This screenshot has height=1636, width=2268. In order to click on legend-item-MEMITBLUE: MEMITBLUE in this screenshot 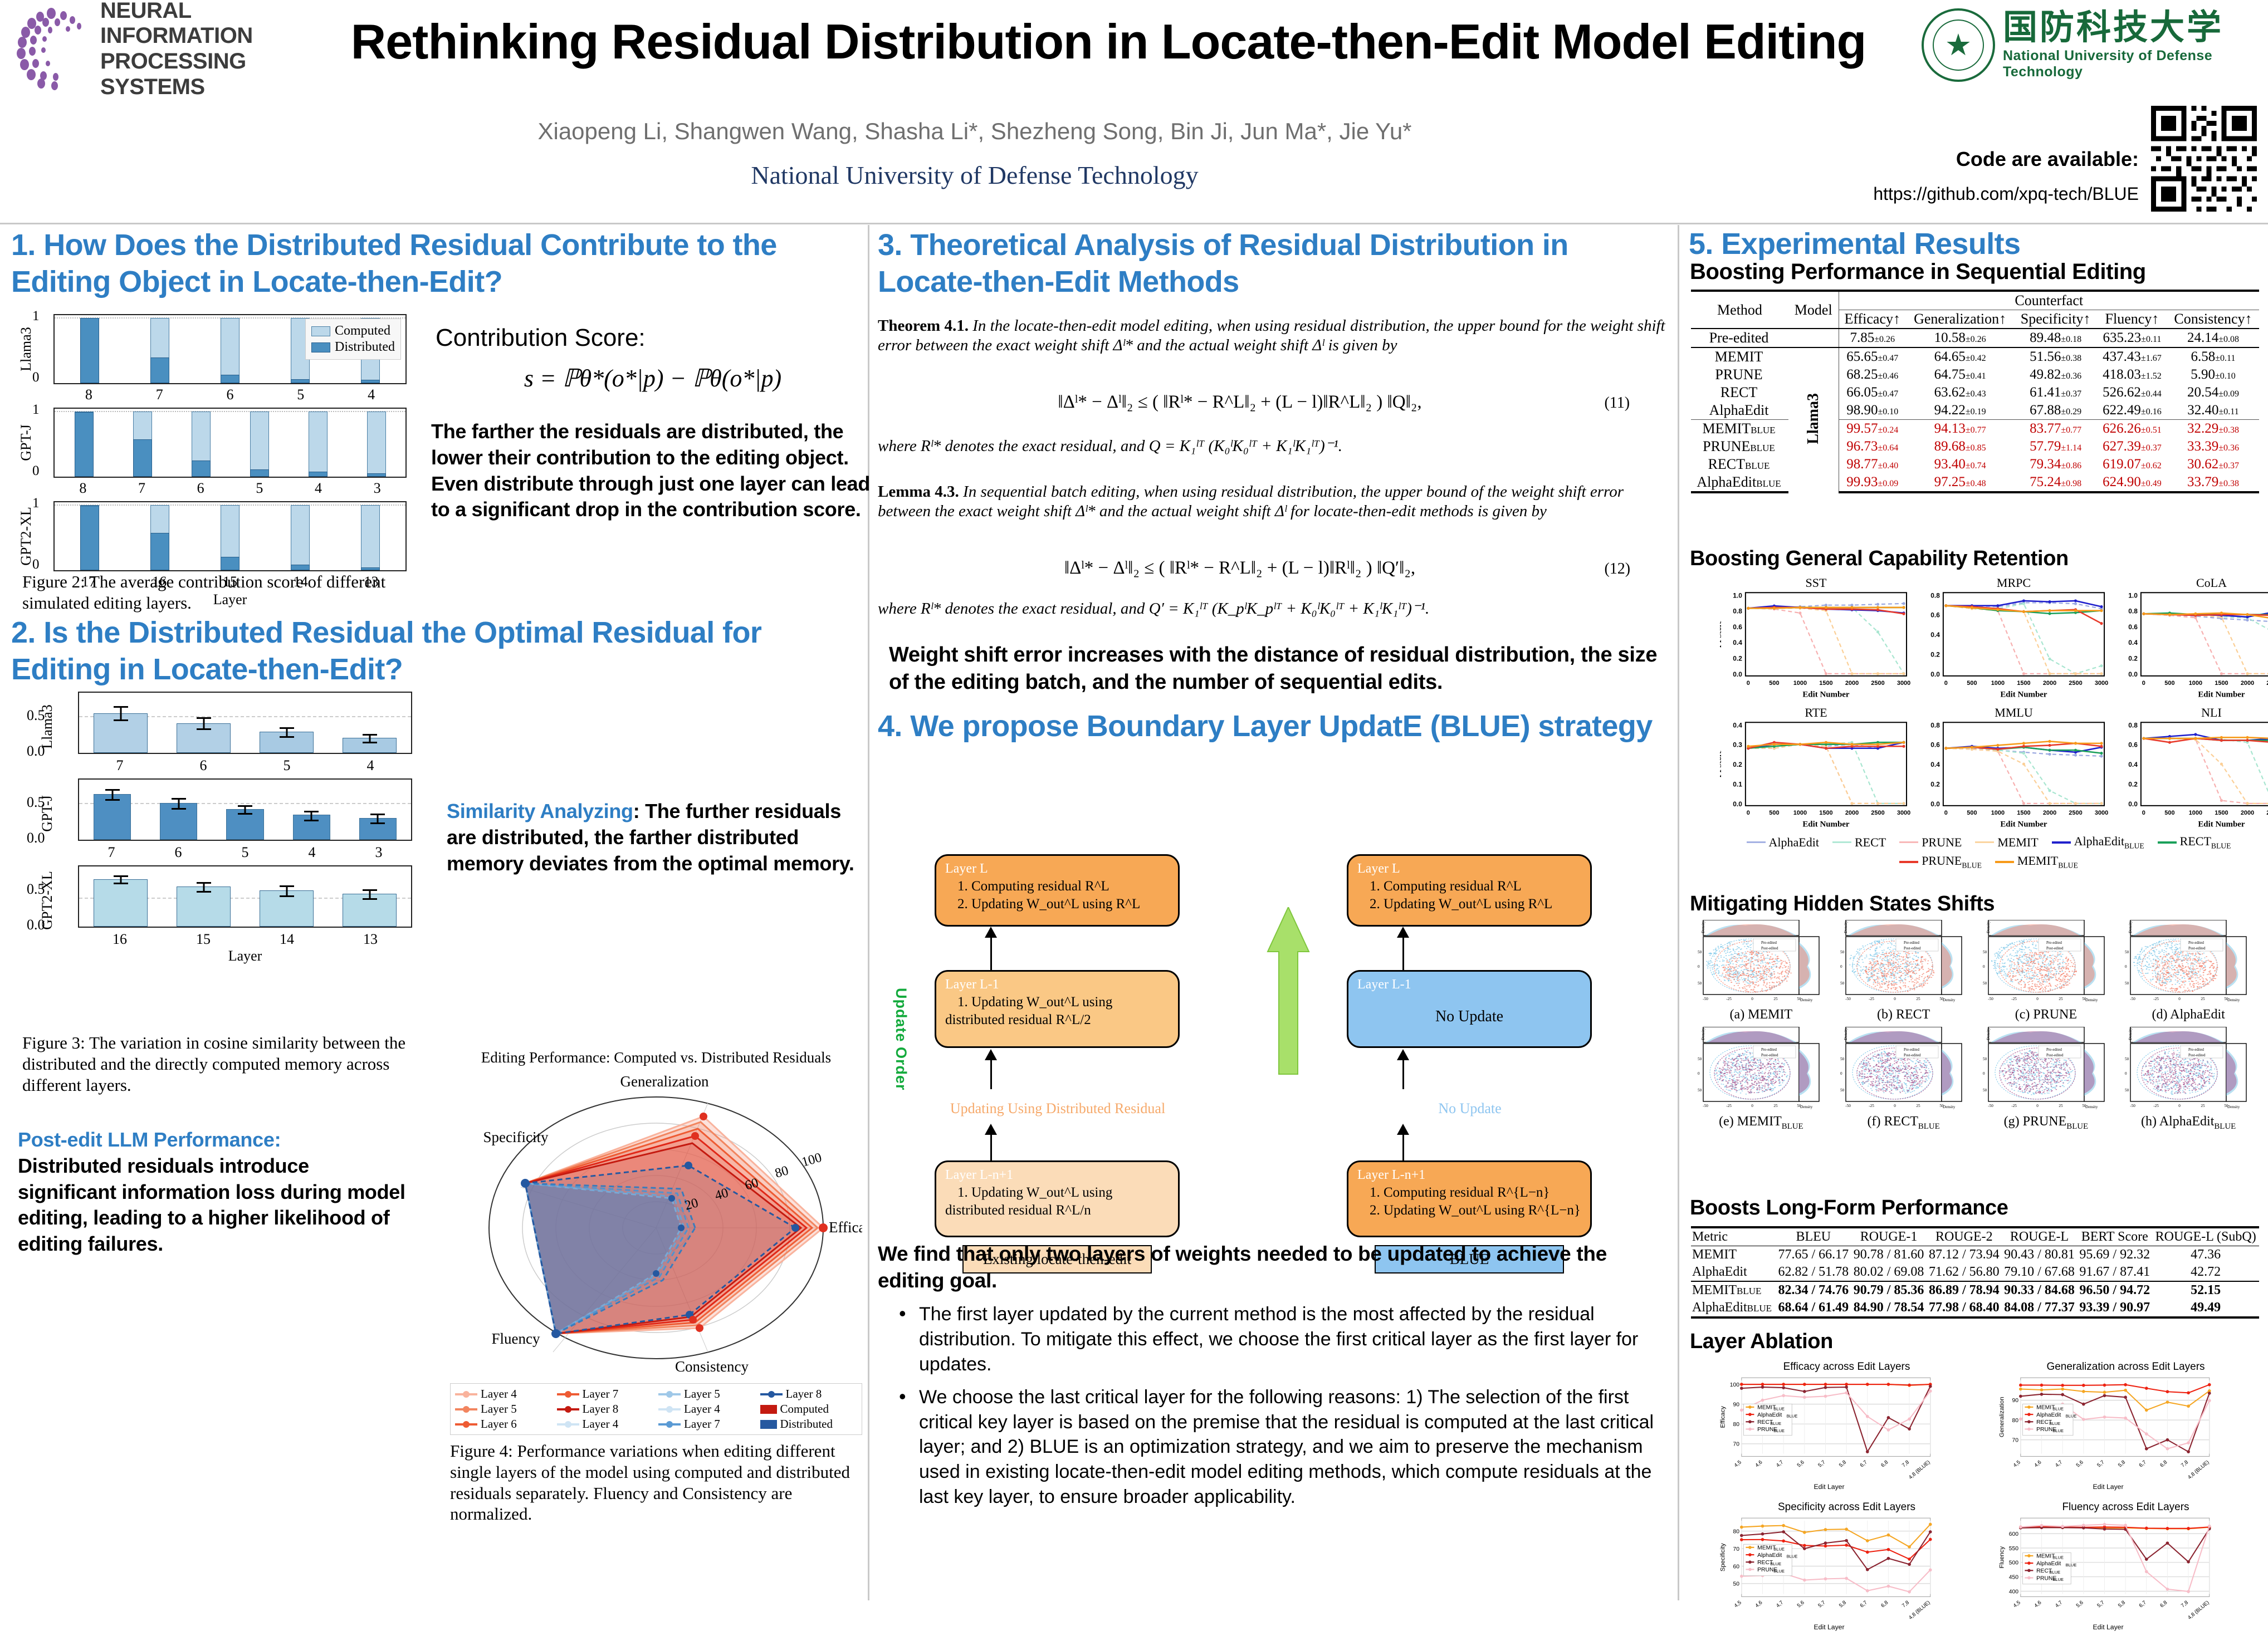, I will do `click(2036, 862)`.